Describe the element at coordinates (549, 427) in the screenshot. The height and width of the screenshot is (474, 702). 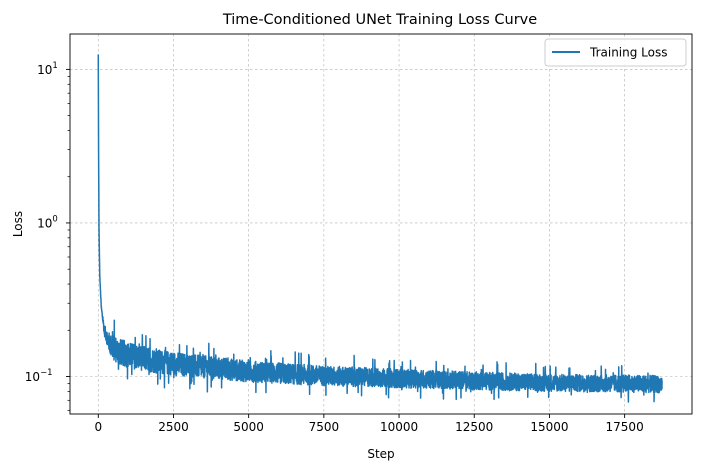
I see `x-tick-label: 15000` at that location.